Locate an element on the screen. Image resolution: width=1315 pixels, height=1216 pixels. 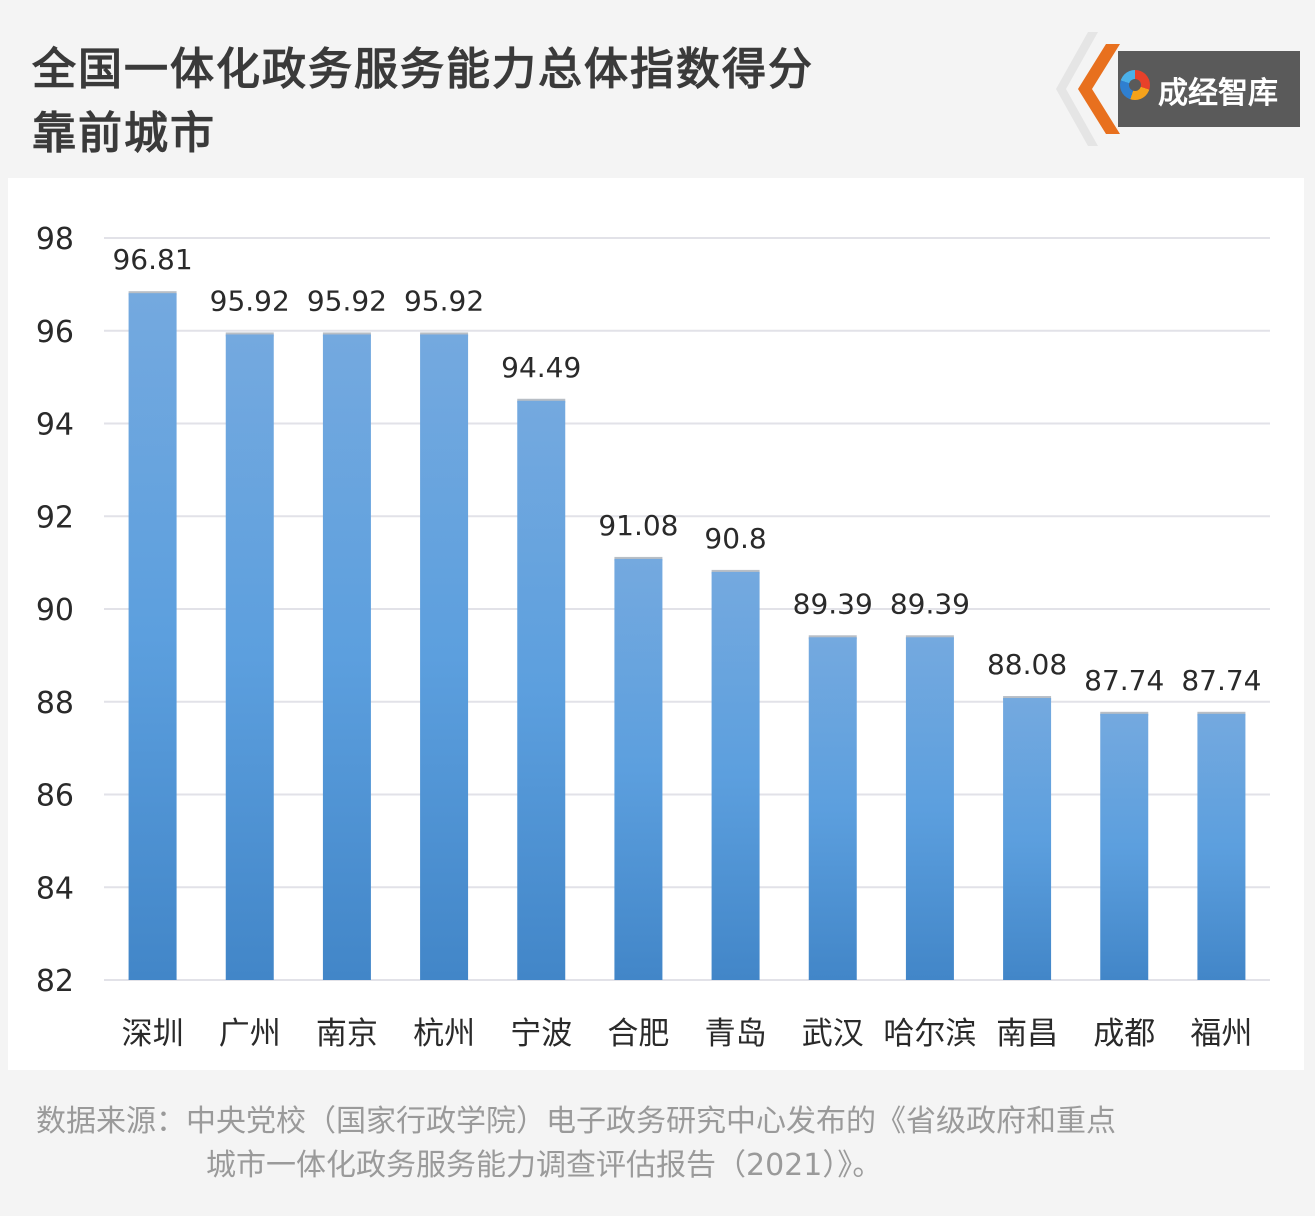
data-label: 88.08 is located at coordinates (1027, 664).